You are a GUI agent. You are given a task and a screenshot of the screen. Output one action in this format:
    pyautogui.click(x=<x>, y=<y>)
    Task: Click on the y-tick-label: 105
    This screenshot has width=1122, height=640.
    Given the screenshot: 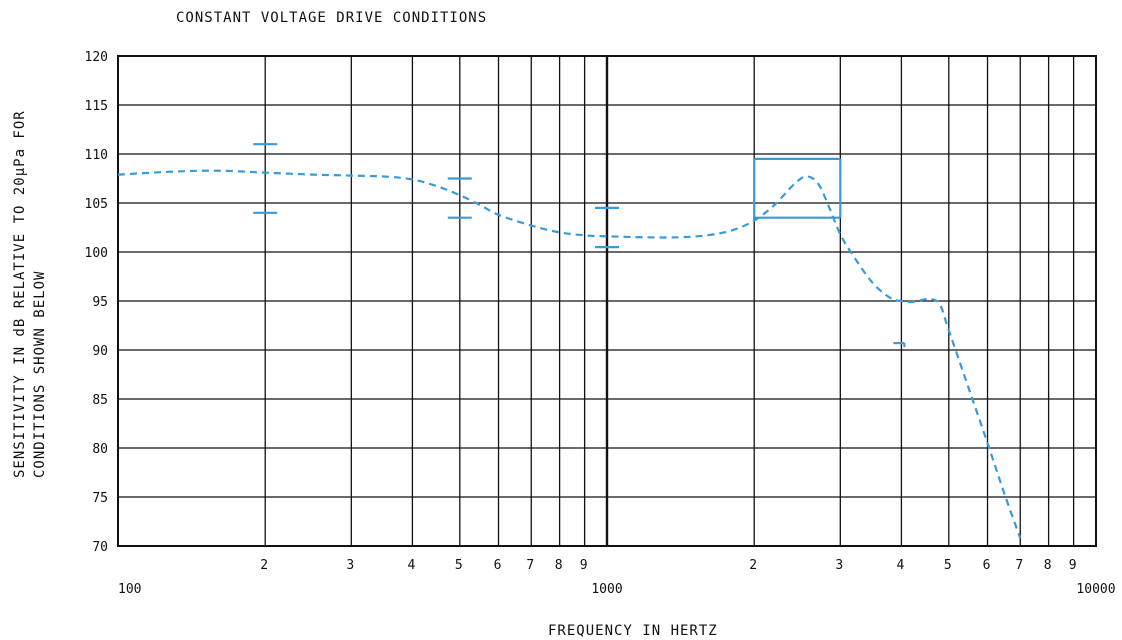 What is the action you would take?
    pyautogui.click(x=96, y=204)
    